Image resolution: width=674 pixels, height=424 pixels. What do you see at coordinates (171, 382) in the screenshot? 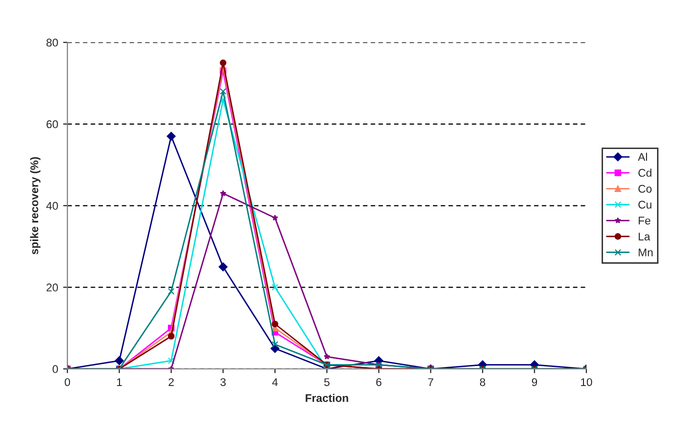
I see `x-tick-label: 2` at bounding box center [171, 382].